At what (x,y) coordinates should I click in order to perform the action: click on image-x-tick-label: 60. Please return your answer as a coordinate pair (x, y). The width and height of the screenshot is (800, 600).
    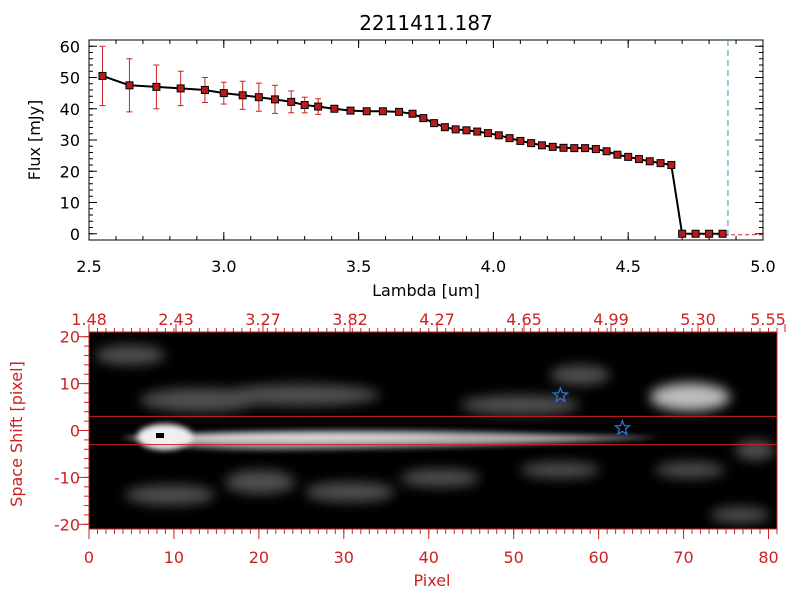
    Looking at the image, I should click on (598, 557).